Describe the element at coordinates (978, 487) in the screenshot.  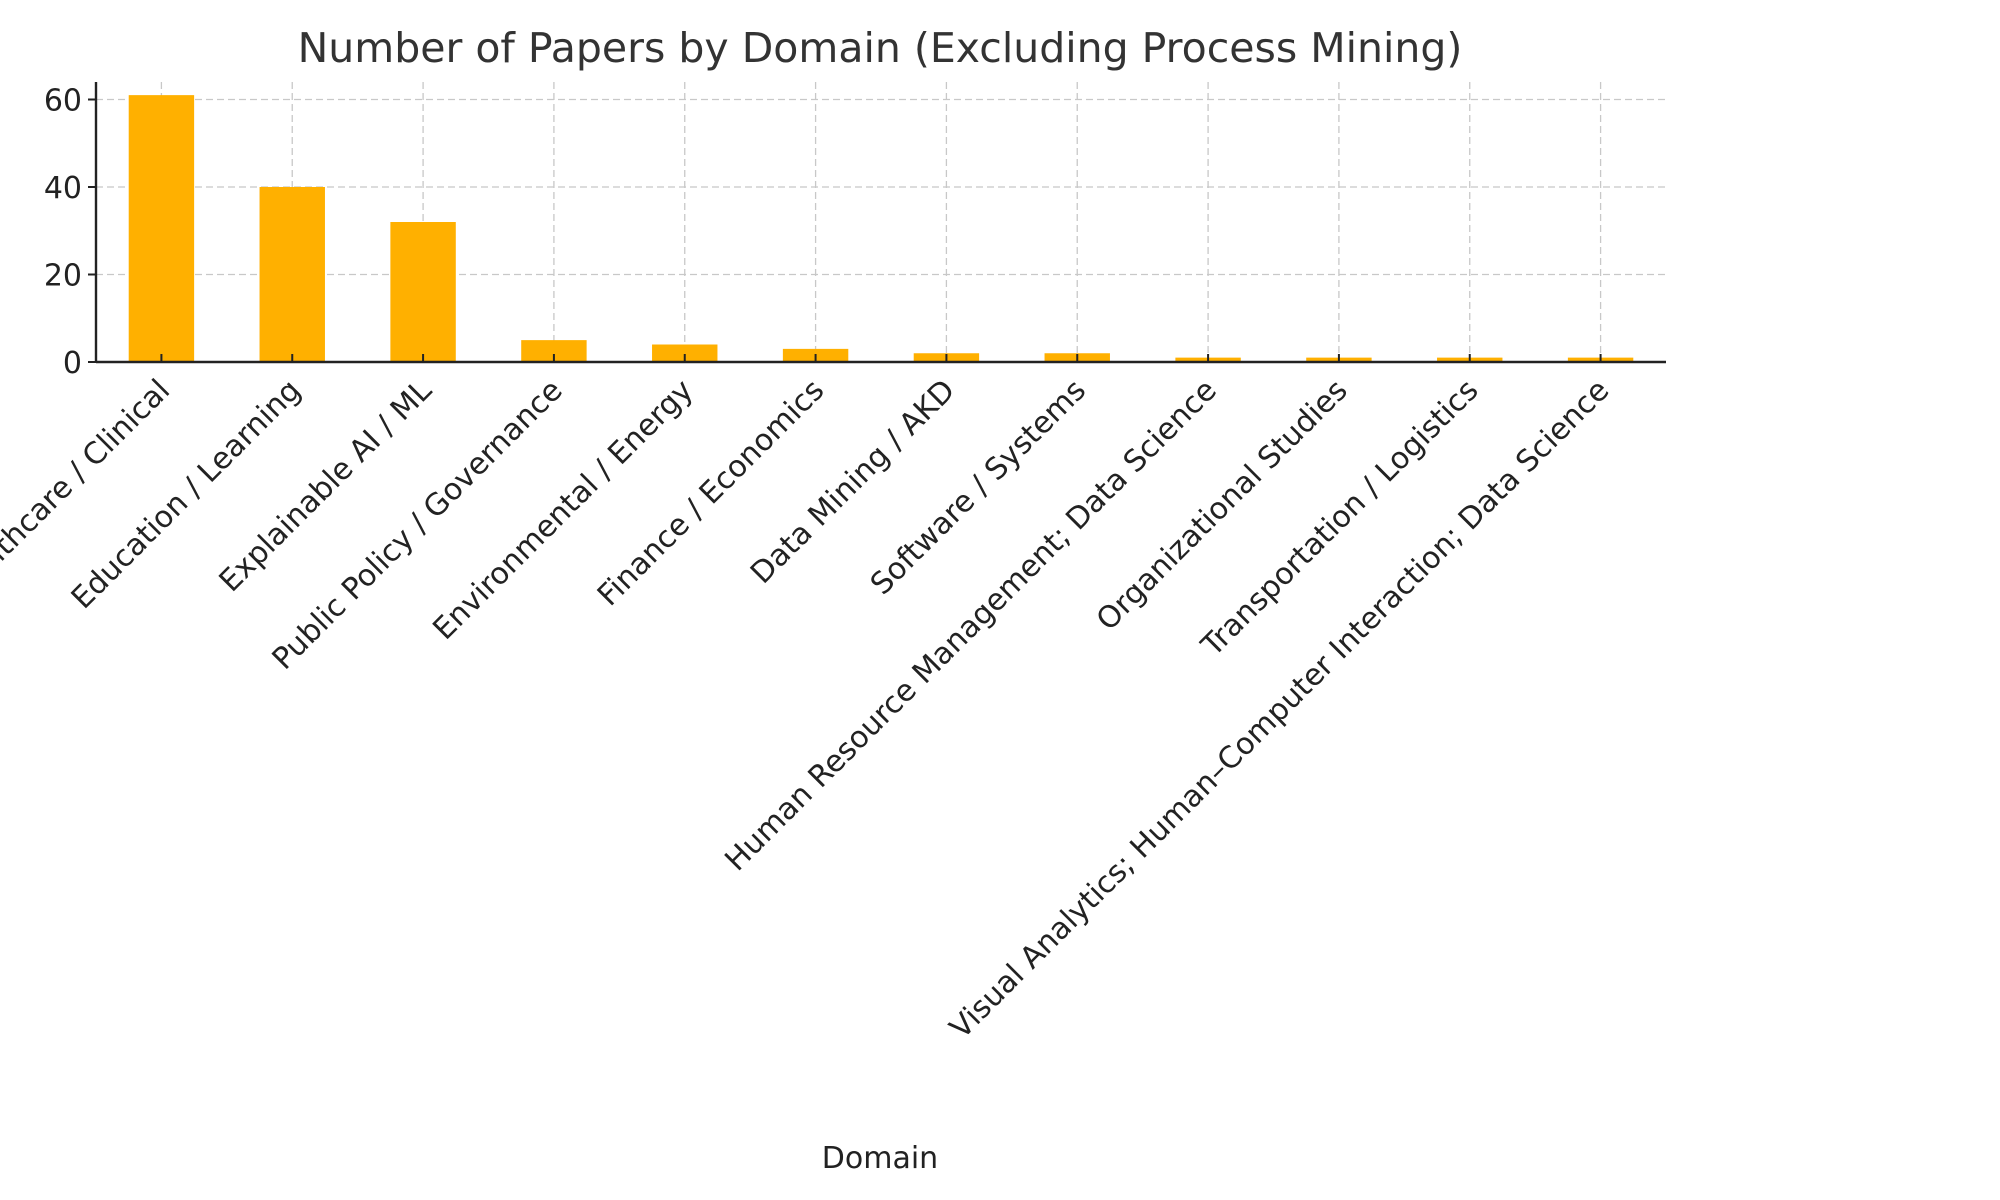
I see `x-tick-label: Software / Systems` at that location.